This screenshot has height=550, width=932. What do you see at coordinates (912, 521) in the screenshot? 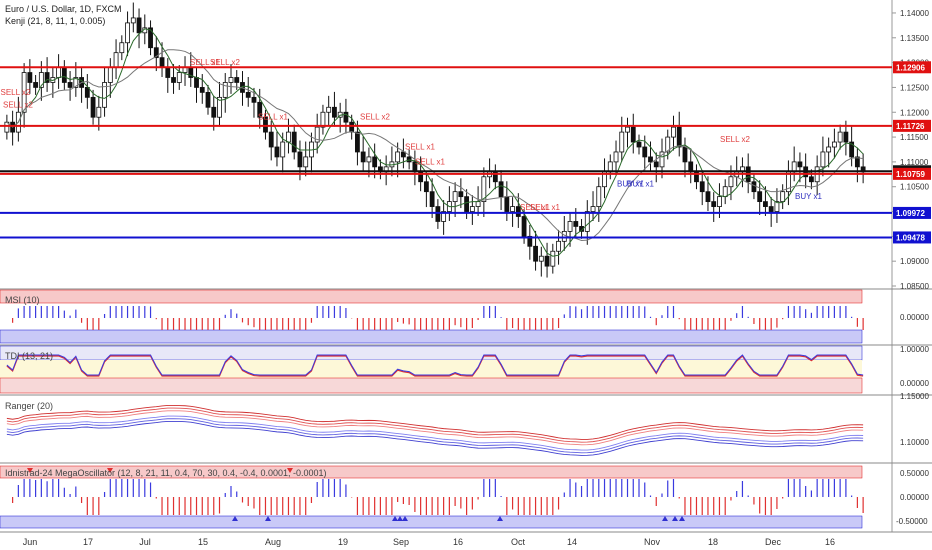
I see `mega-tick-label: -0.50000` at bounding box center [912, 521].